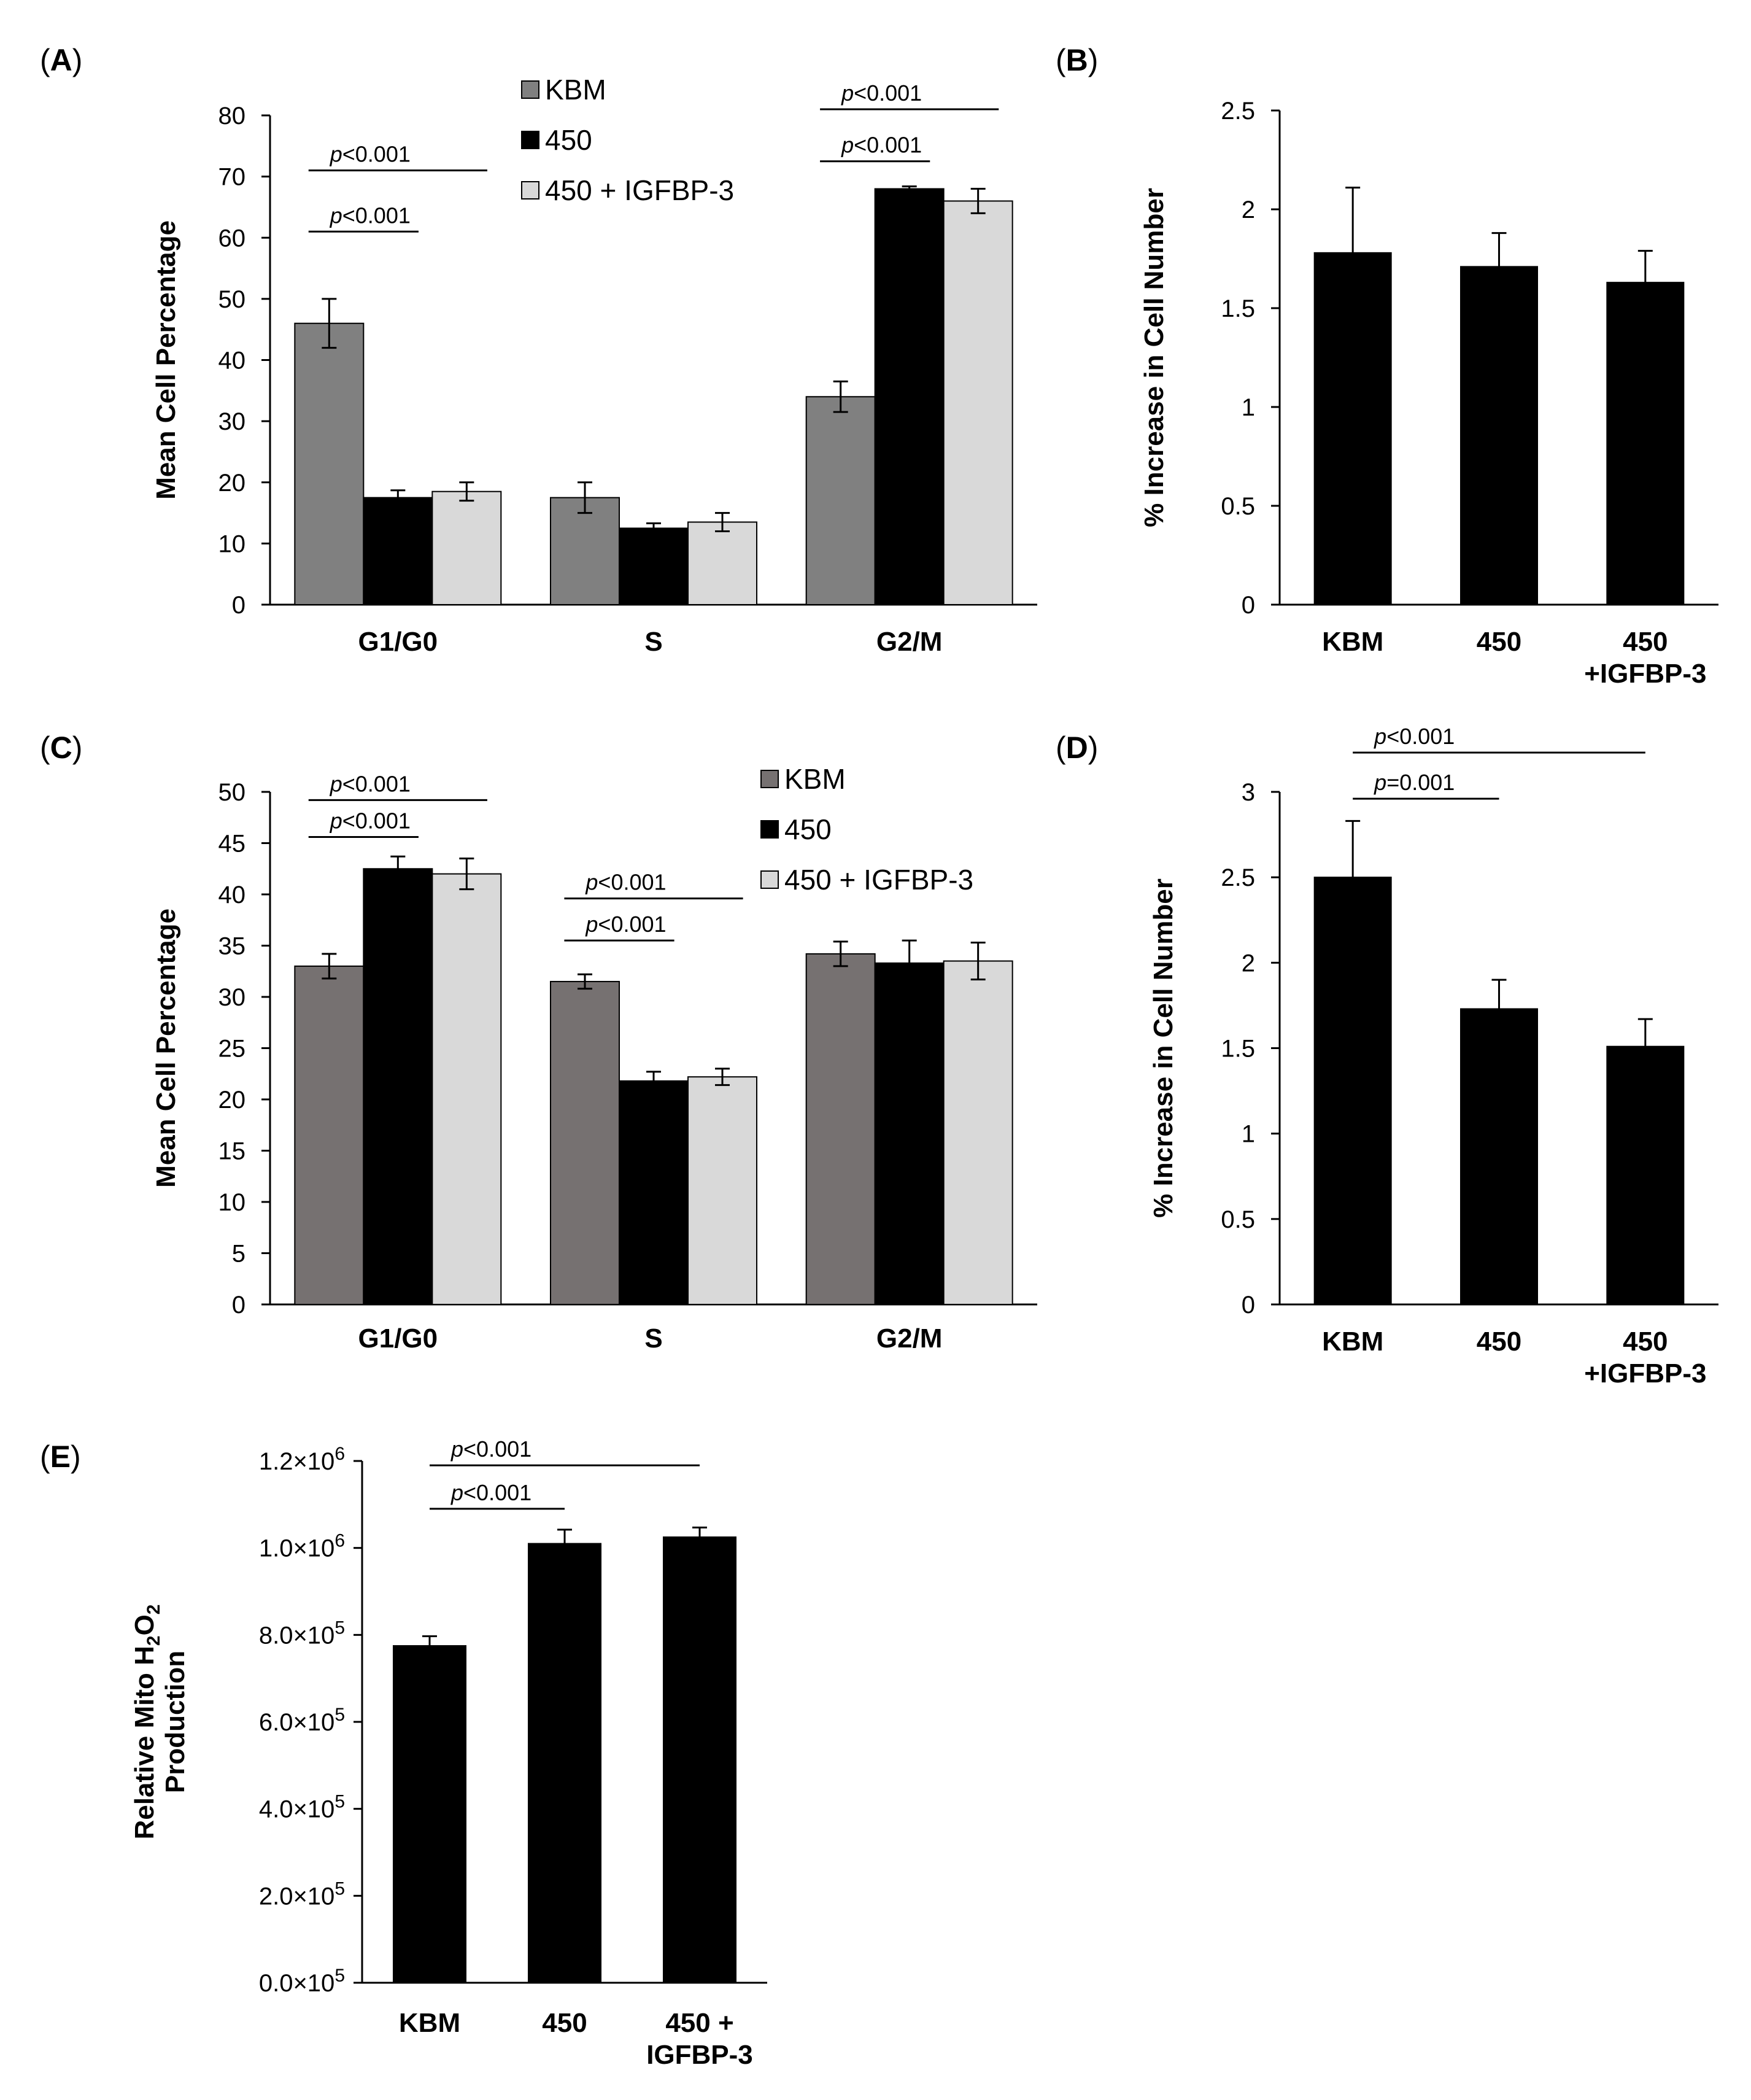 Image resolution: width=1751 pixels, height=2100 pixels. What do you see at coordinates (1248, 963) in the screenshot?
I see `y-tick-label: 2` at bounding box center [1248, 963].